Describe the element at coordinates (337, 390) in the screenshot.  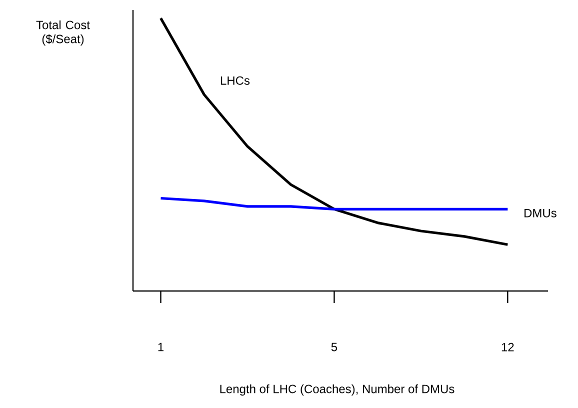
I see `x-axis-title: Length of LHC (Coaches), Number of DMUs` at that location.